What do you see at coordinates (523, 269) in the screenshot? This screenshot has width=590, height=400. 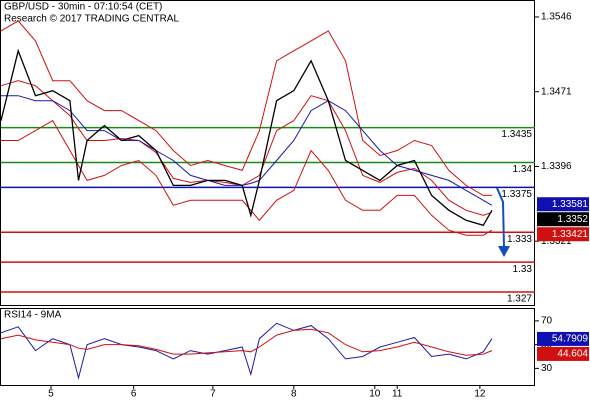 I see `level-label: 1.33` at bounding box center [523, 269].